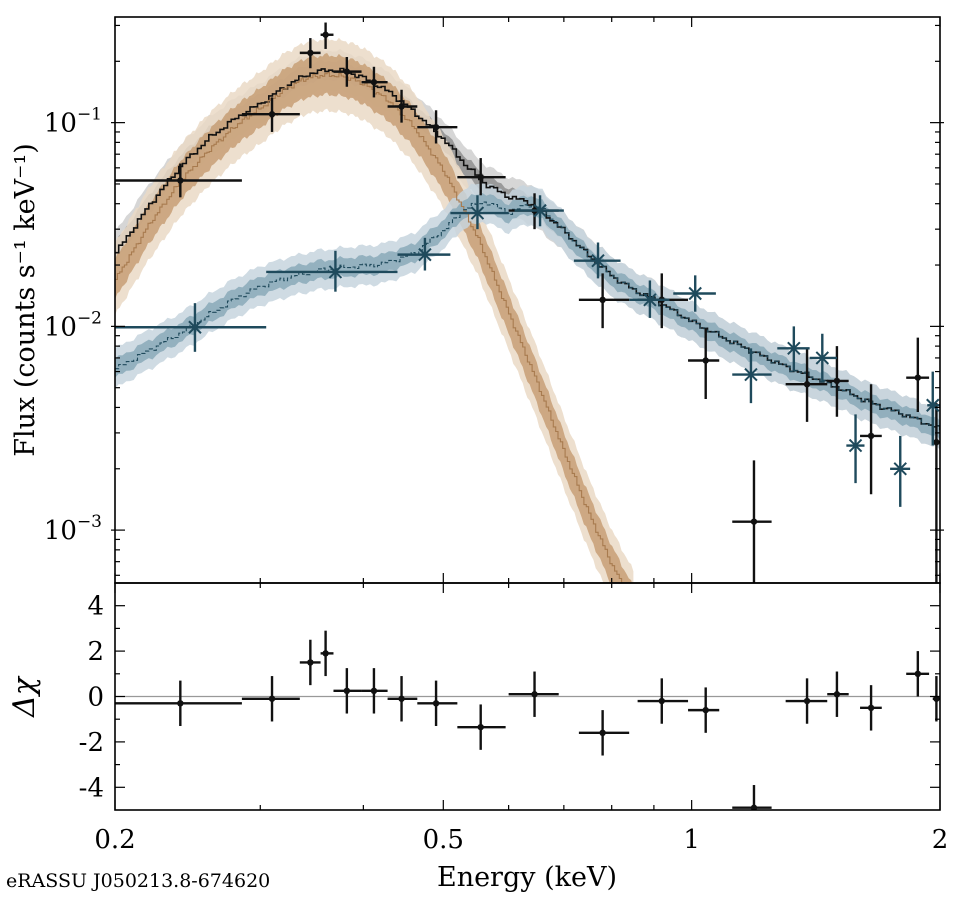  What do you see at coordinates (91, 788) in the screenshot?
I see `y-tick-label: -4` at bounding box center [91, 788].